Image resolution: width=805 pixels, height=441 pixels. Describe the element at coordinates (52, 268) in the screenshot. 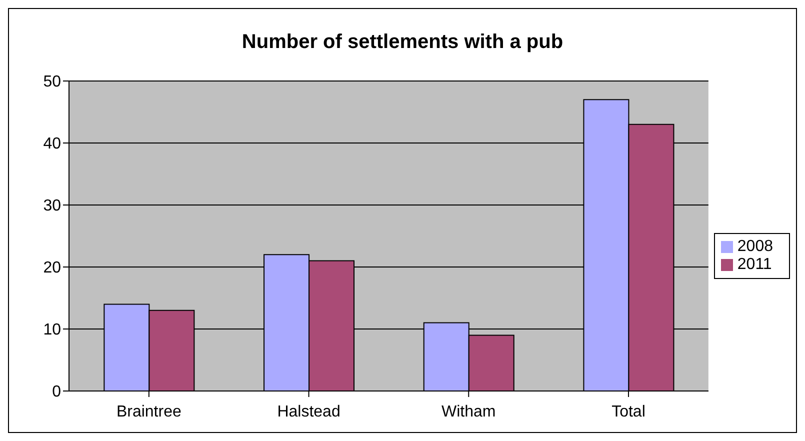

I see `y-tick-label: 20` at that location.